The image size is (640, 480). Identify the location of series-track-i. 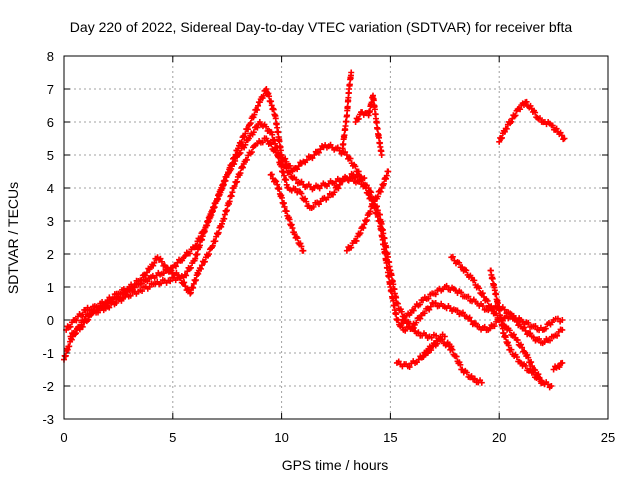
(482, 314).